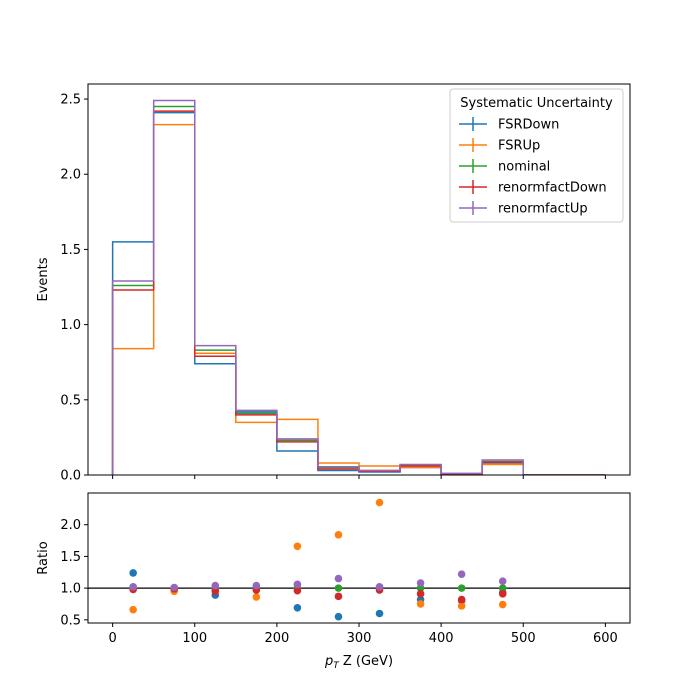 Image resolution: width=700 pixels, height=700 pixels. Describe the element at coordinates (473, 187) in the screenshot. I see `legend-marker-renormfactDown` at that location.